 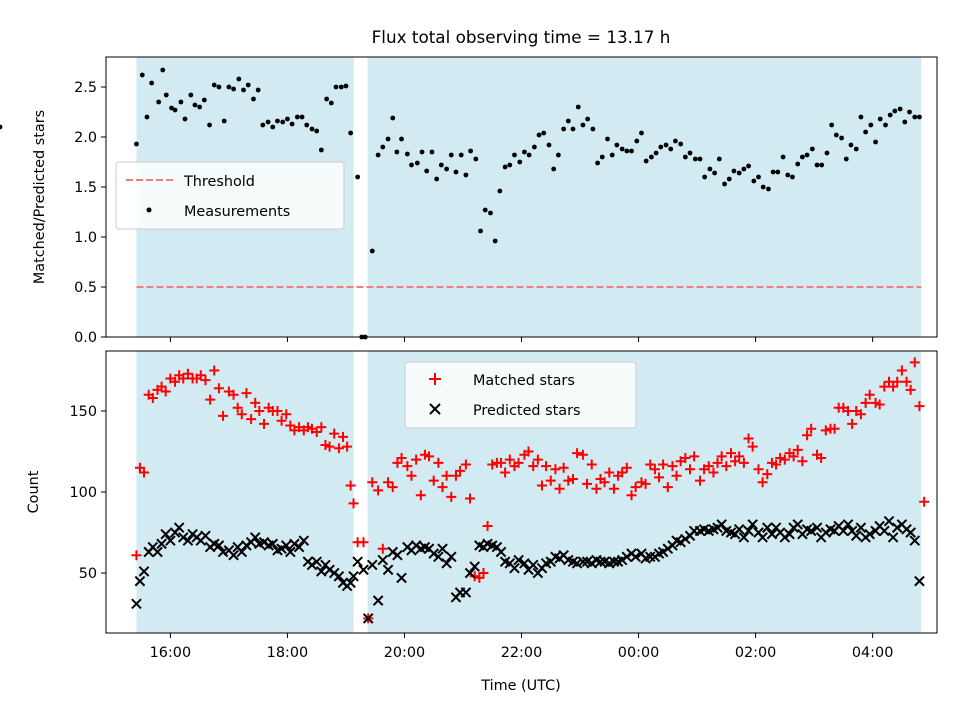 I want to click on y-tick-label: 0.5, so click(x=85, y=288).